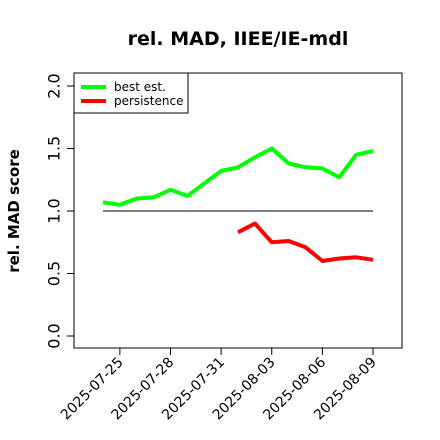 The height and width of the screenshot is (440, 440). Describe the element at coordinates (54, 335) in the screenshot. I see `y-tick-label: 0.0` at that location.